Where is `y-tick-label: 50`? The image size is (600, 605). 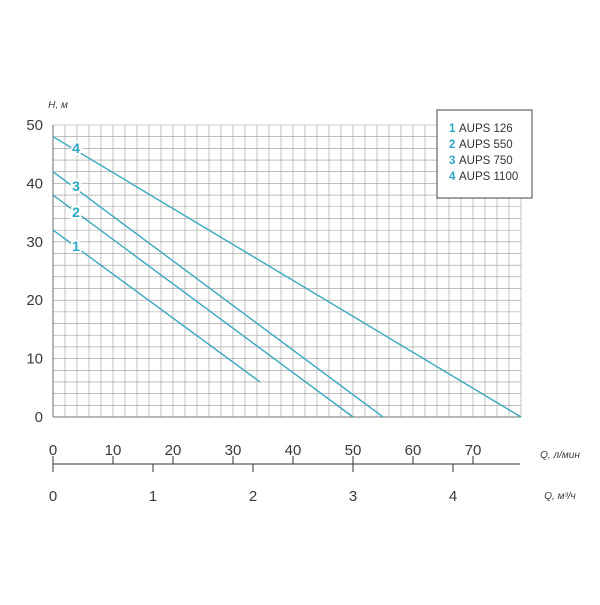 y-tick-label: 50 is located at coordinates (34, 125).